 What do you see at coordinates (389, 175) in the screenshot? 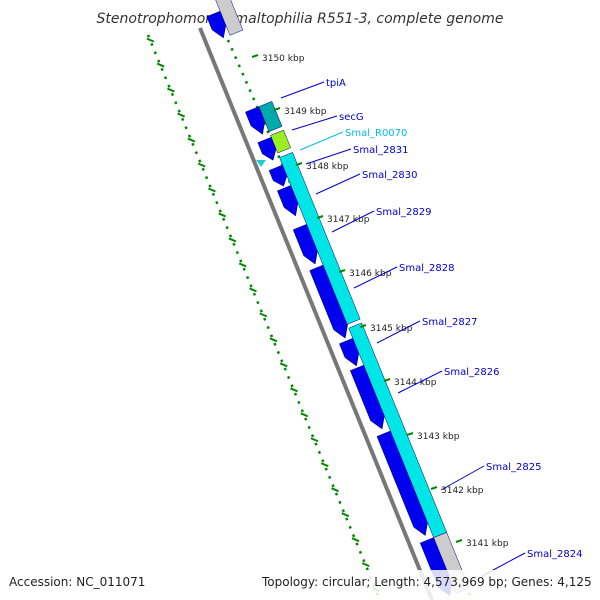
I see `gene-label-smal-2830: Smal_2830` at bounding box center [389, 175].